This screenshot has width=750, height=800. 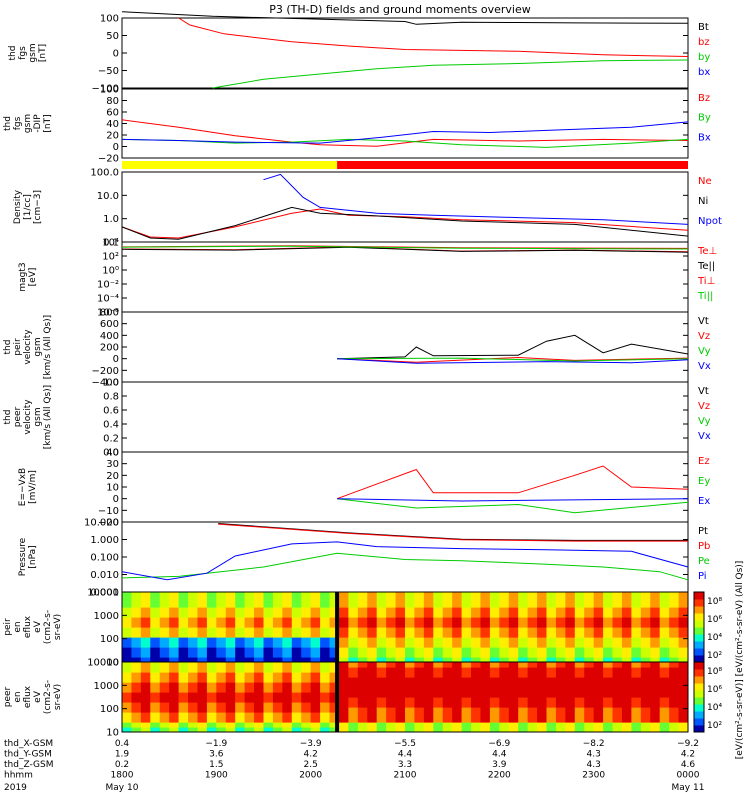 I want to click on y-tick-label: 0.100, so click(x=104, y=558).